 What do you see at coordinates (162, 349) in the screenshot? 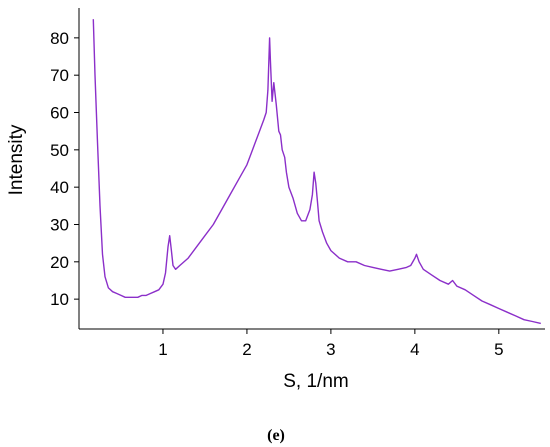
I see `x-tick-label: 1` at bounding box center [162, 349].